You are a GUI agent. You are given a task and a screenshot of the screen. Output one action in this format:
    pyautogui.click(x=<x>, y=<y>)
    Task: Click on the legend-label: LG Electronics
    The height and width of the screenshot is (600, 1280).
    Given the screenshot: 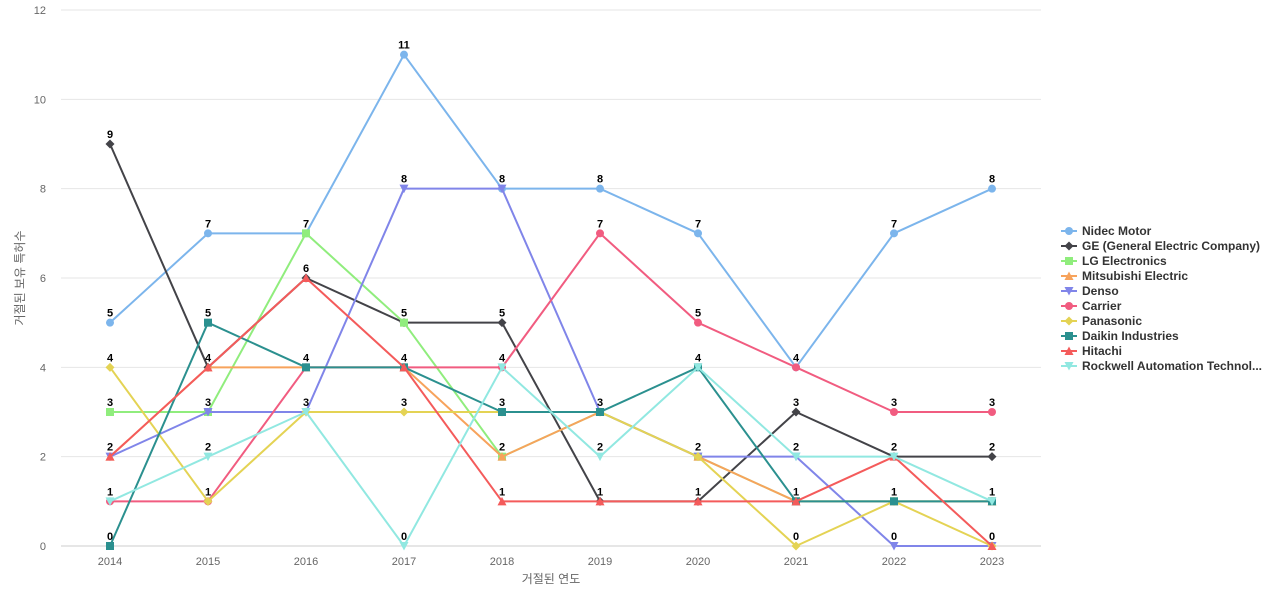 What is the action you would take?
    pyautogui.click(x=1124, y=261)
    